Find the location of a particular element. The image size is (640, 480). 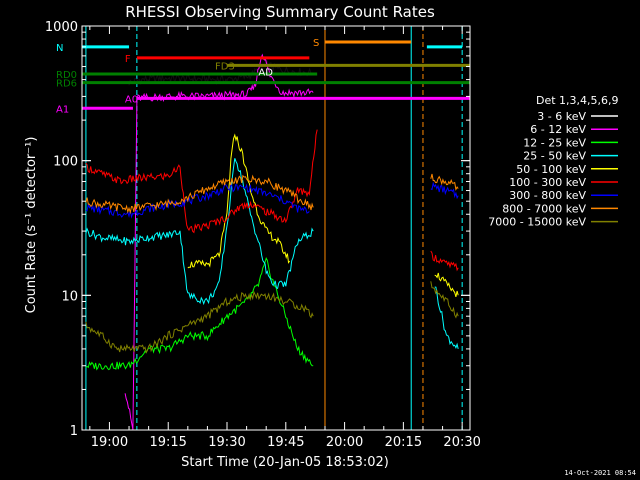

chart-title: RHESSI Observing Summary Count Rates is located at coordinates (280, 12).